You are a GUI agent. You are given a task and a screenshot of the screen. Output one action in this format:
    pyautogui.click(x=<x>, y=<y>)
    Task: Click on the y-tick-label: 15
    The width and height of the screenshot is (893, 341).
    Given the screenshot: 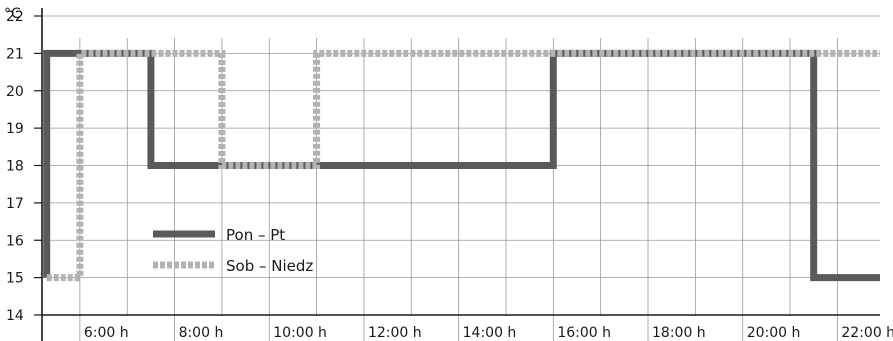 What is the action you would take?
    pyautogui.click(x=15, y=279)
    